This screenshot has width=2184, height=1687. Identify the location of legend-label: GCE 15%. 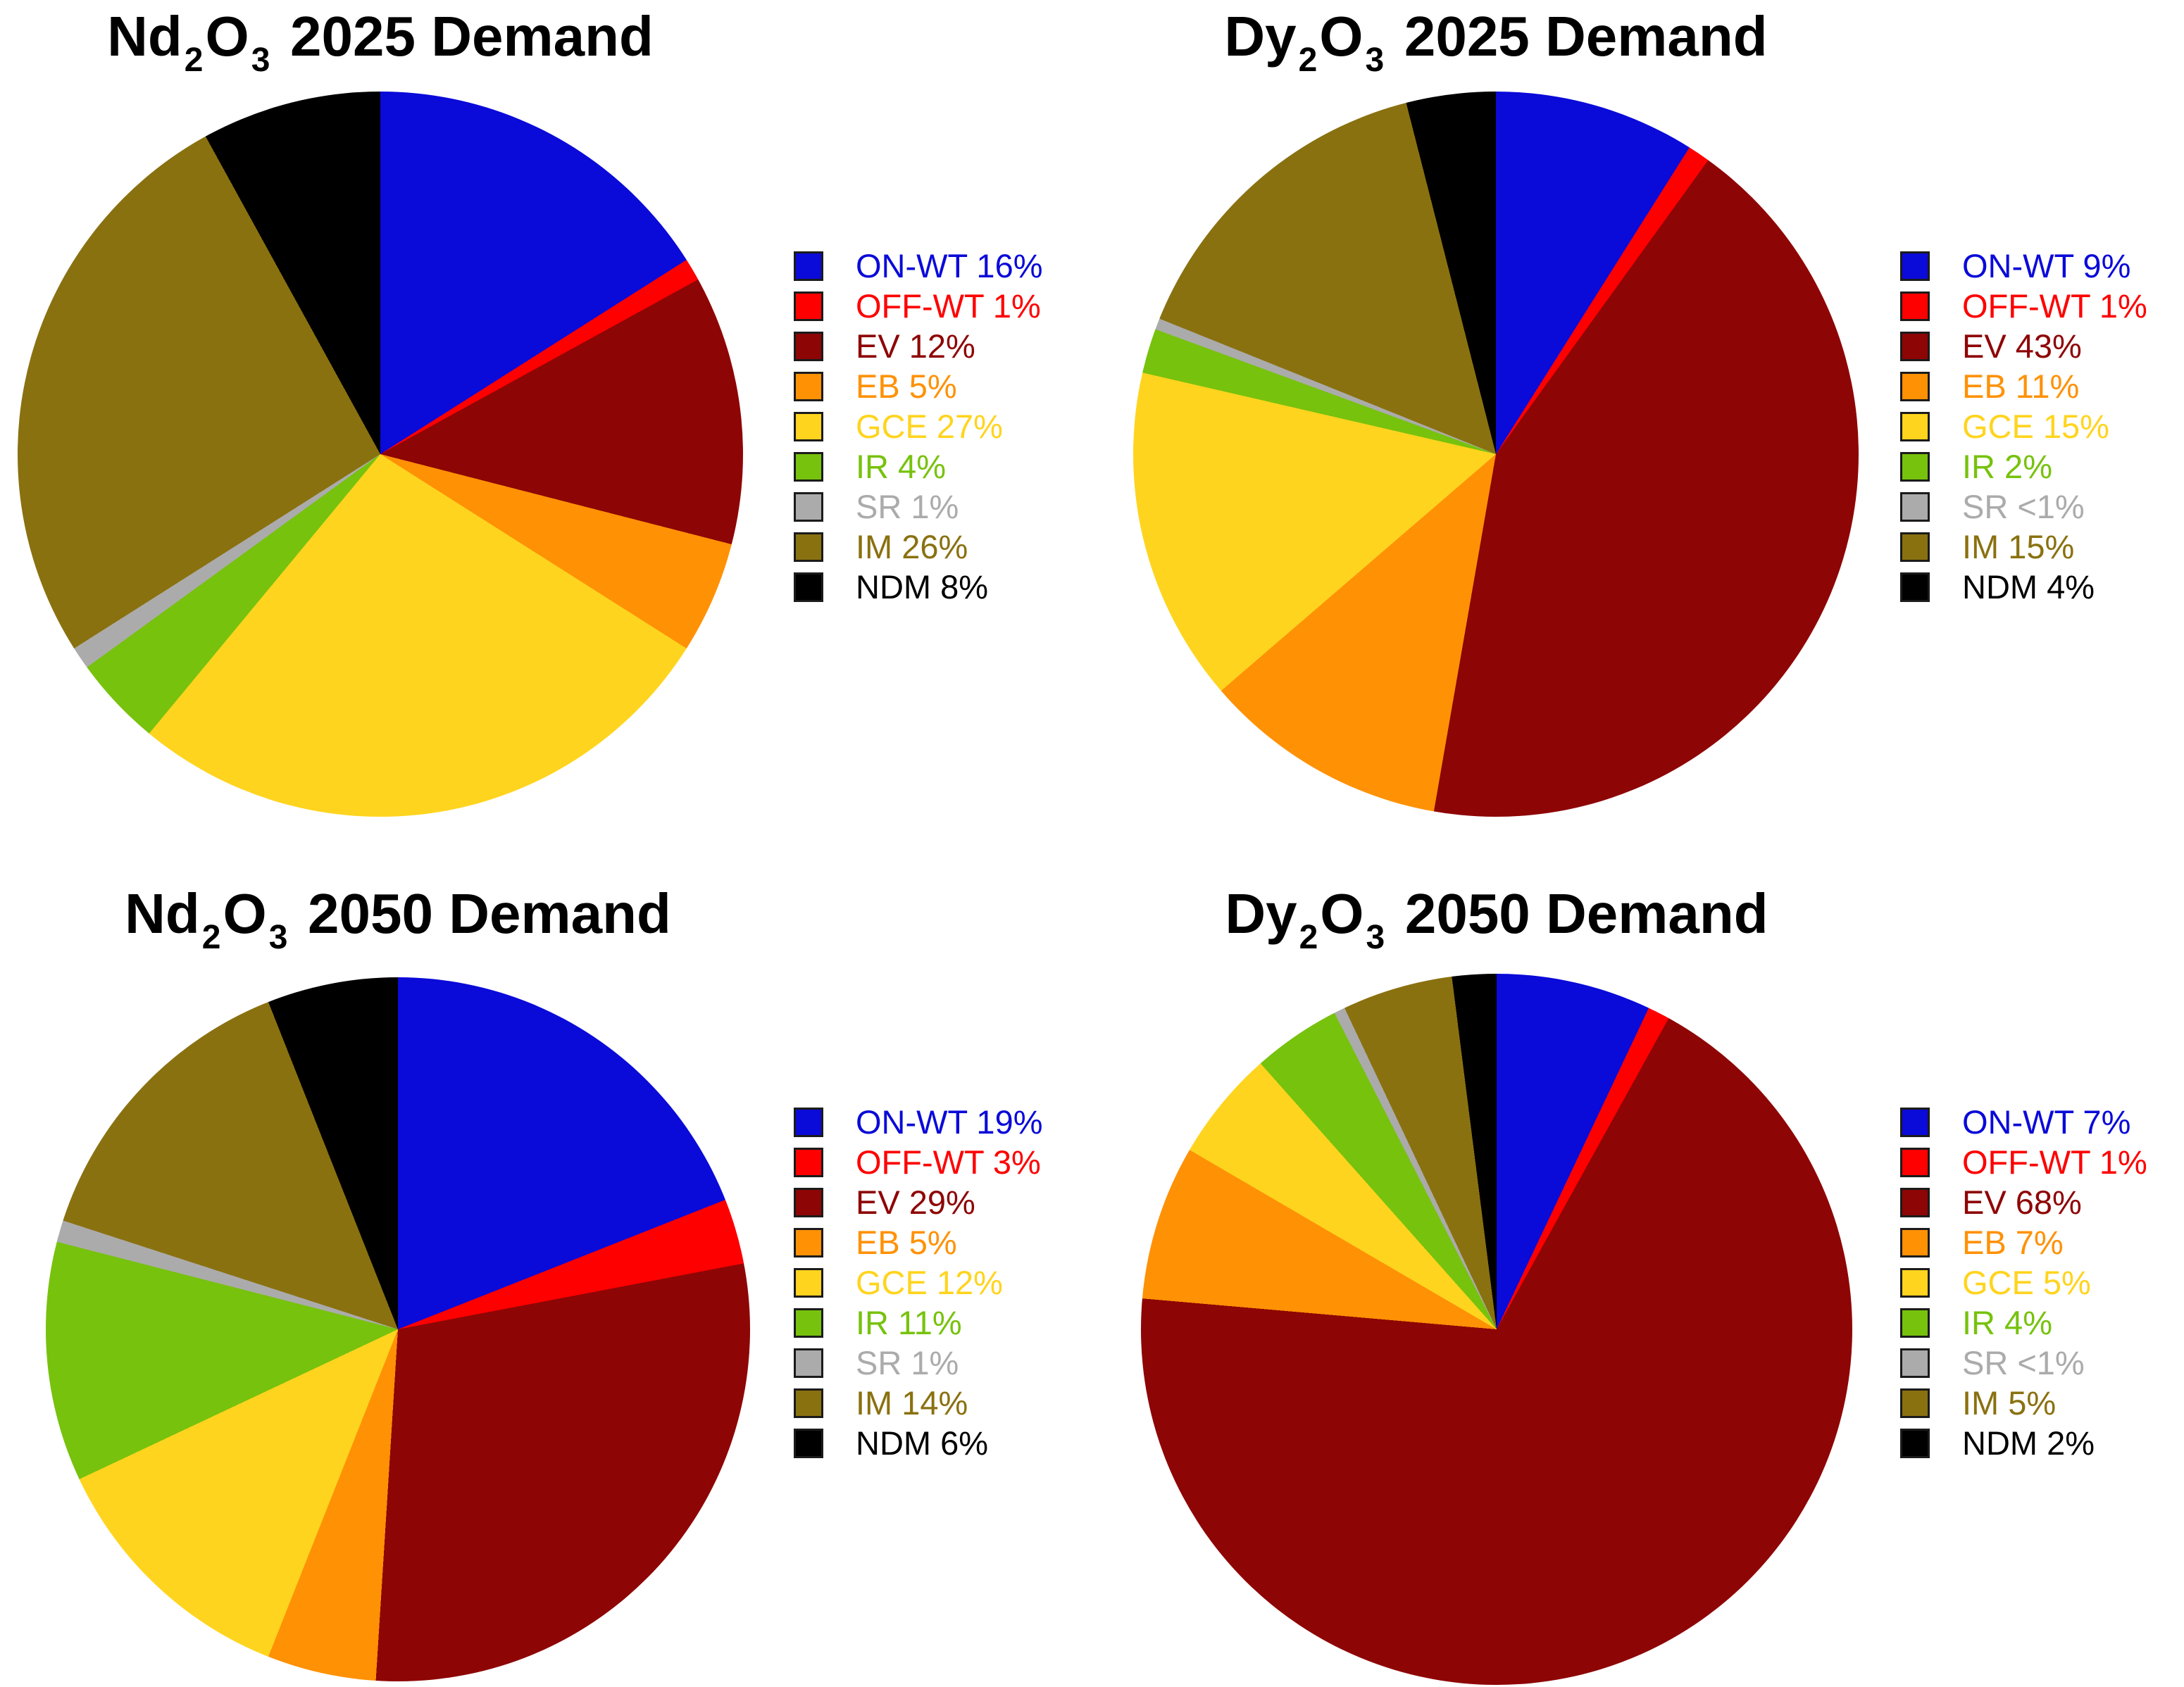
(2035, 426).